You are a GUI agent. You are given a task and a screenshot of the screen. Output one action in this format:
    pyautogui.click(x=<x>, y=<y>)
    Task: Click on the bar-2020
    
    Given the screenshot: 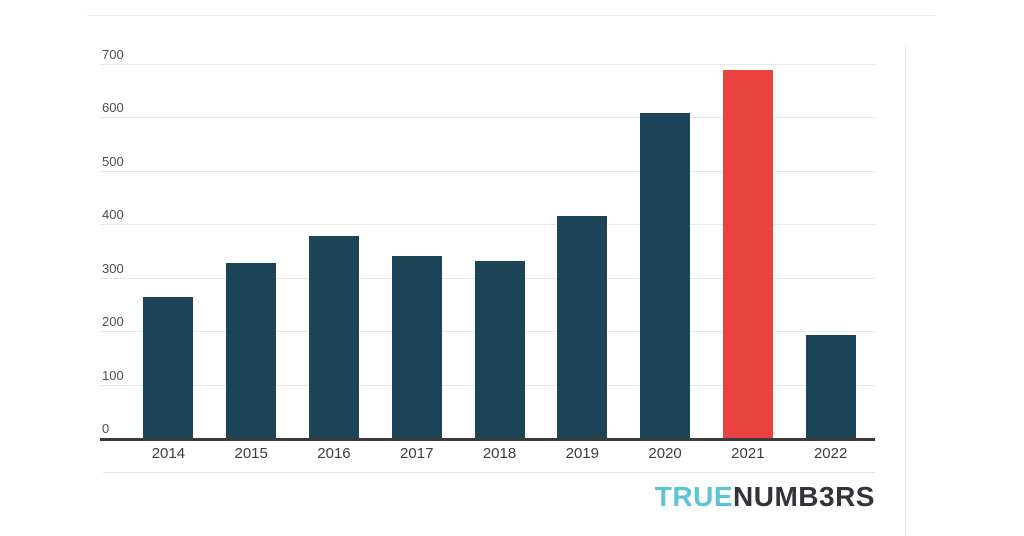 What is the action you would take?
    pyautogui.click(x=665, y=276)
    